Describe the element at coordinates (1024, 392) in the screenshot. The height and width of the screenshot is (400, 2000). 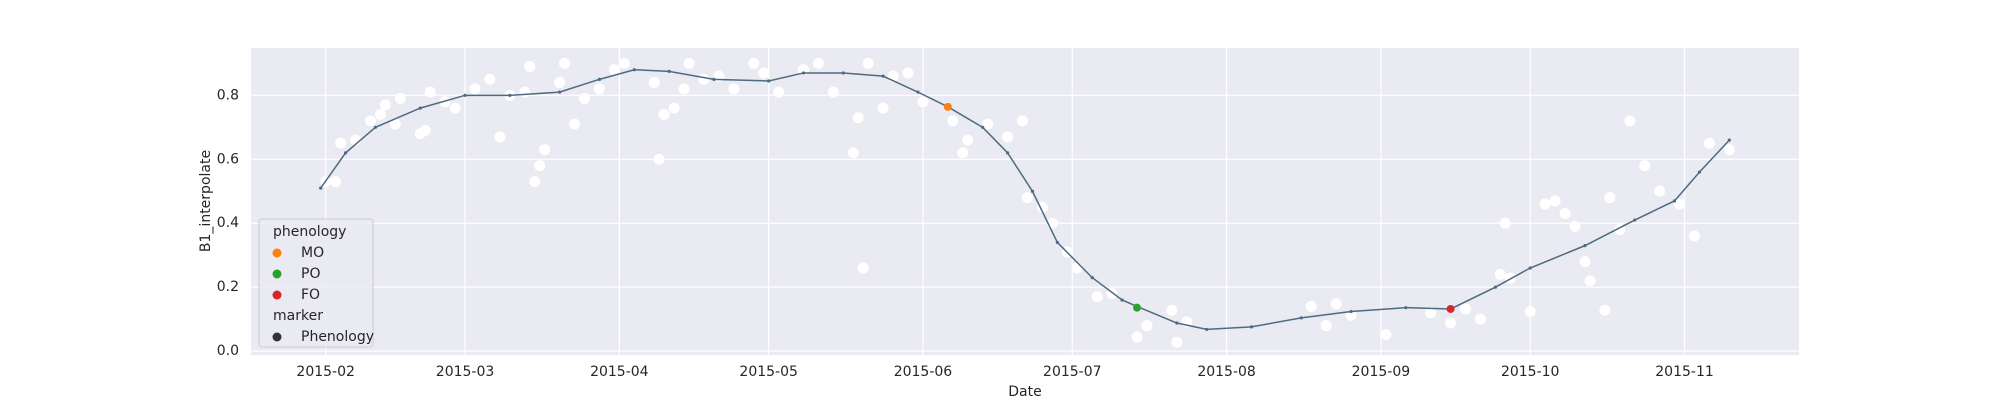
I see `x-axis-label: Date` at that location.